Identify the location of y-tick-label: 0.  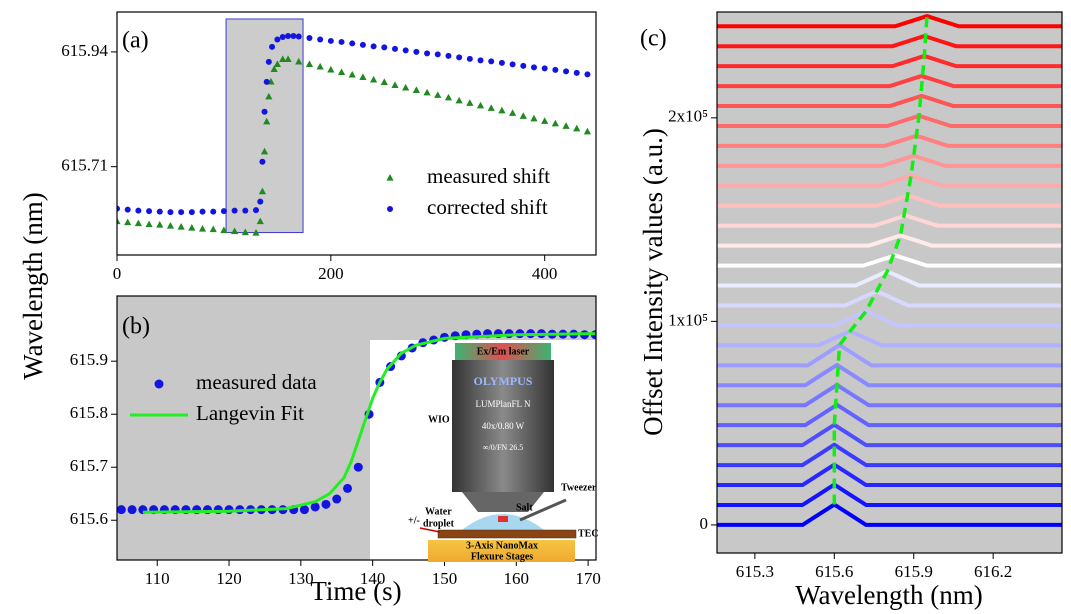
(704, 523).